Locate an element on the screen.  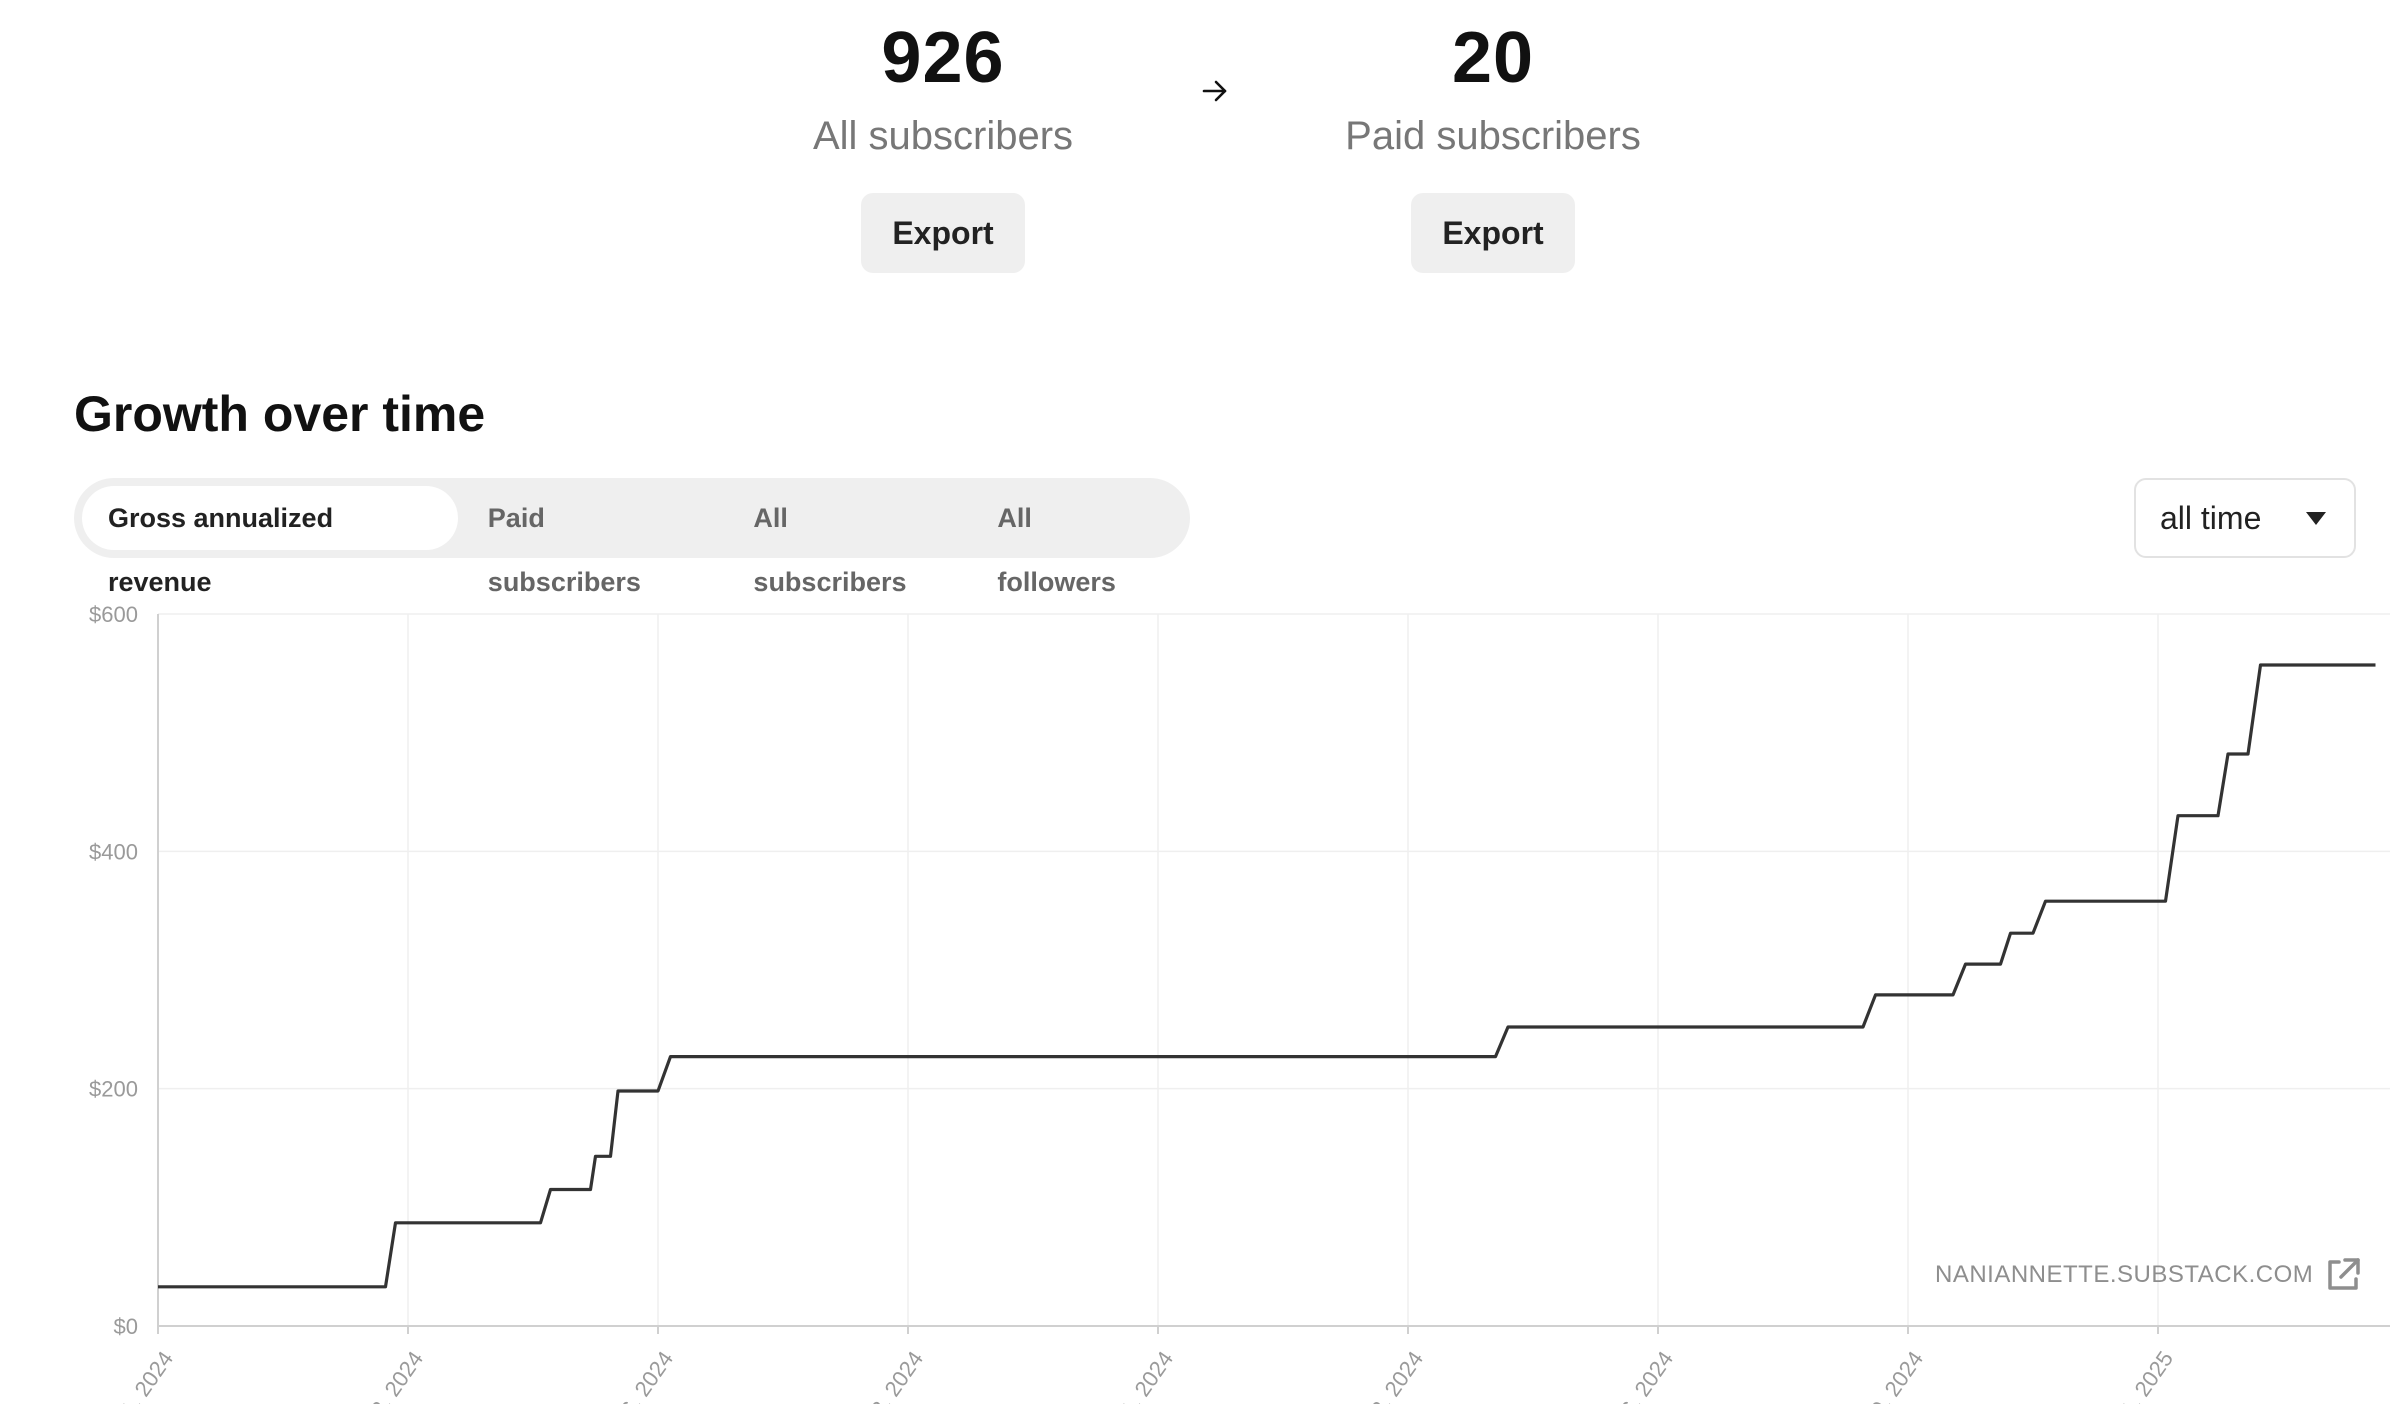
watermark: NANIANNETTE.SUBSTACK.COM is located at coordinates (2149, 1275).